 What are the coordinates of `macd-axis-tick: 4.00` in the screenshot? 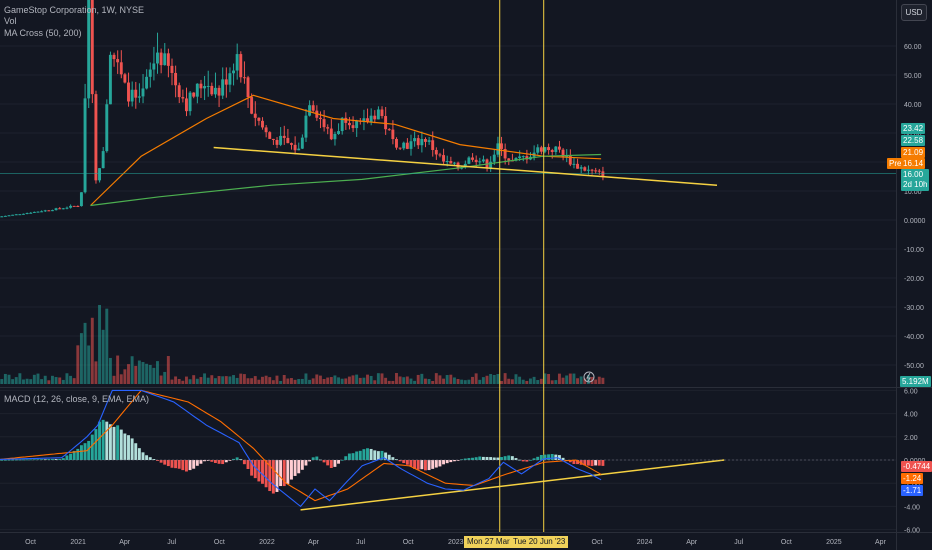 It's located at (911, 415).